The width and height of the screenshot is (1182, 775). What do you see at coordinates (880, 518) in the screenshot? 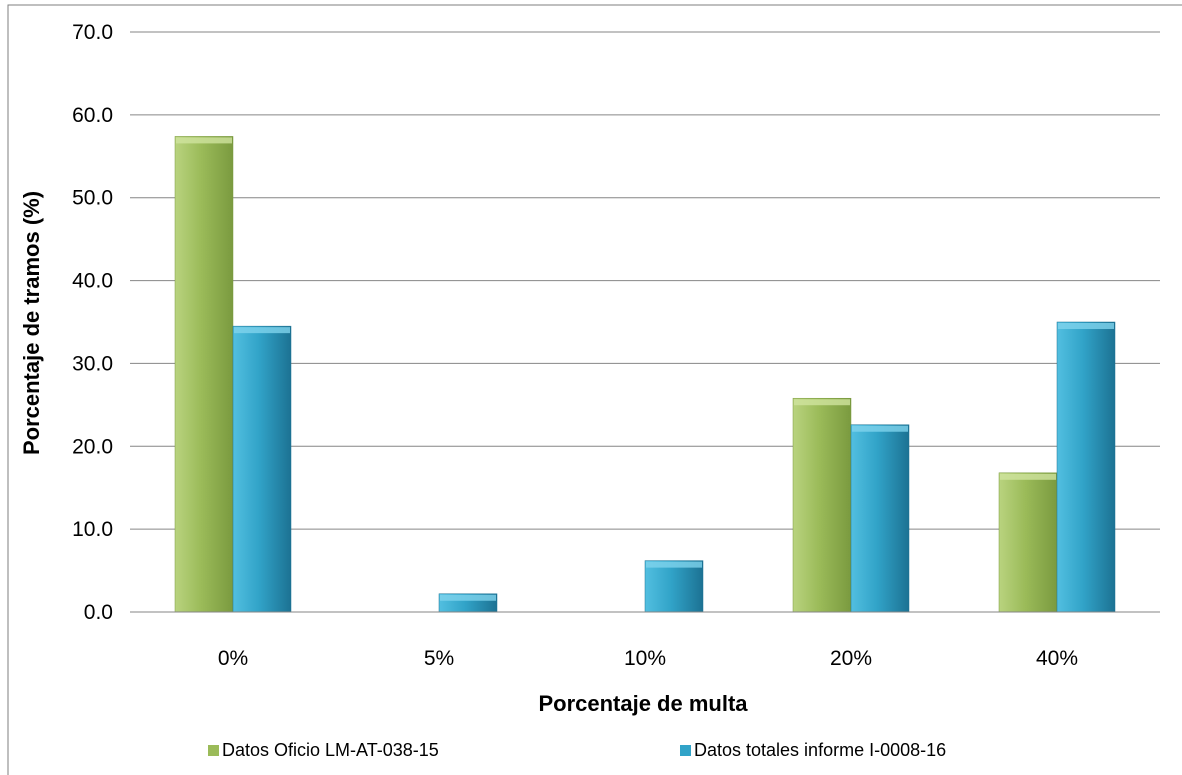
I see `bar-series-2-20%` at bounding box center [880, 518].